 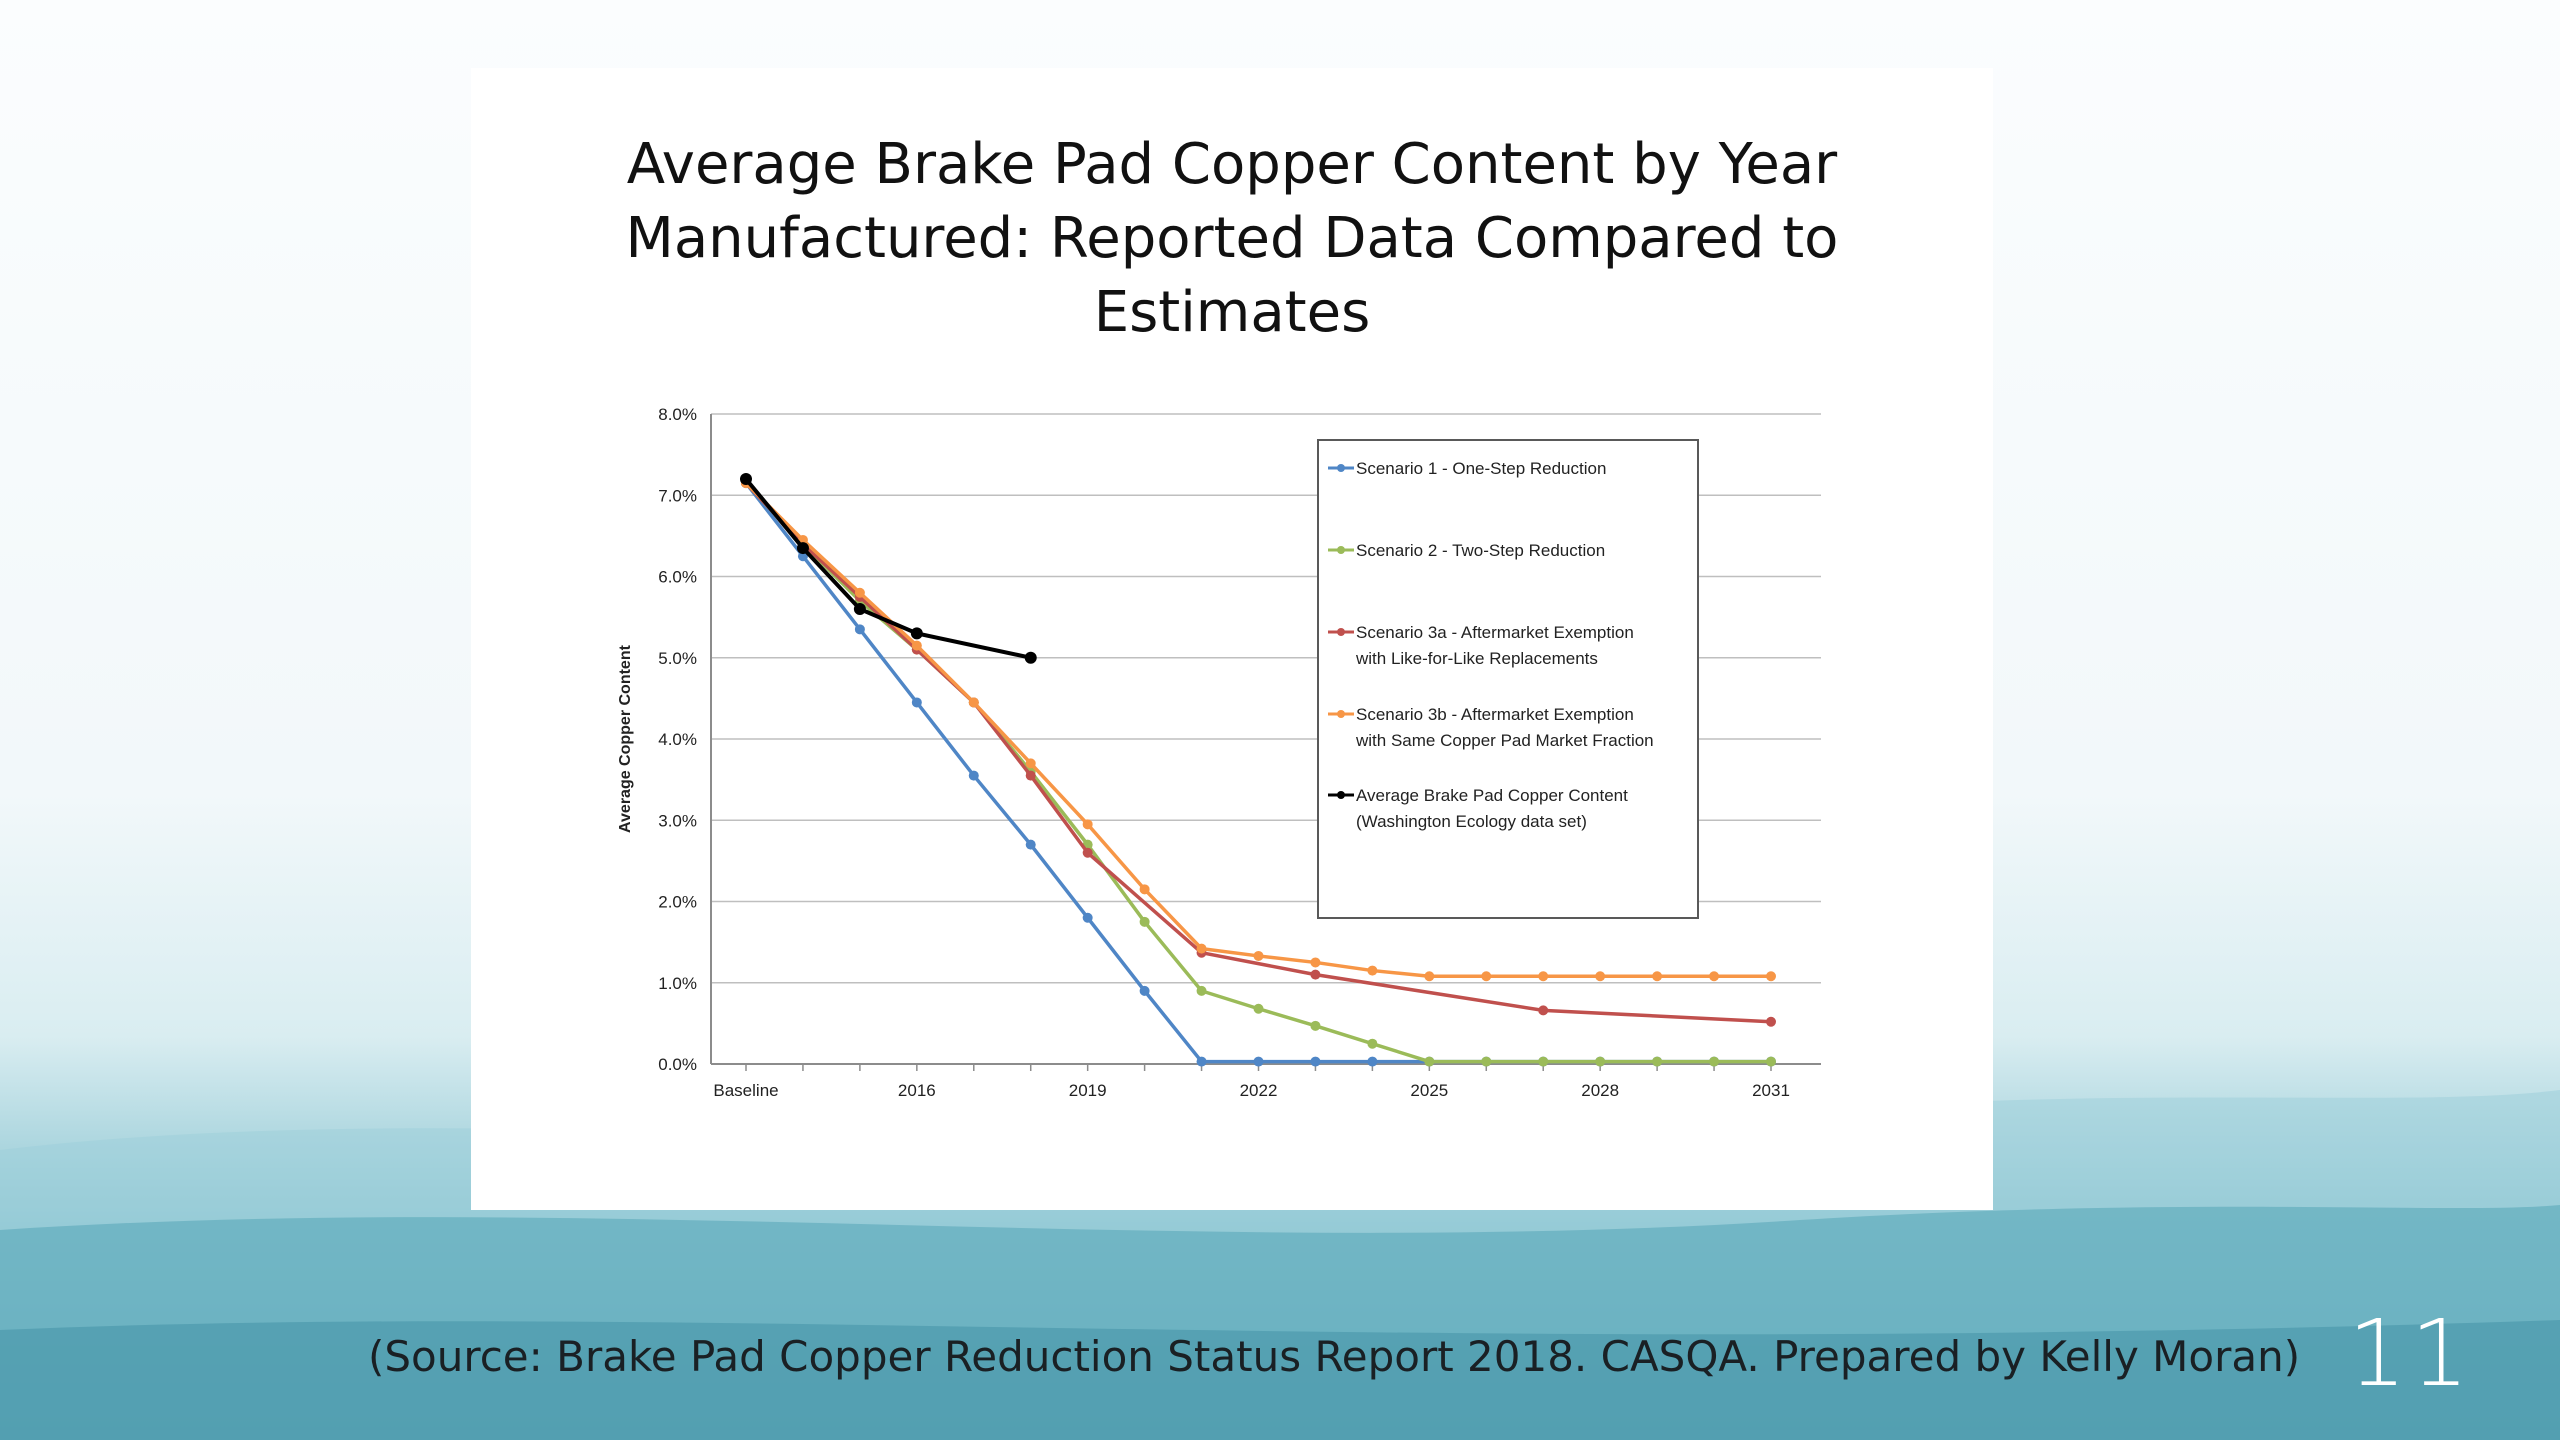 I want to click on y-tick-label: 2.0%, so click(x=677, y=902).